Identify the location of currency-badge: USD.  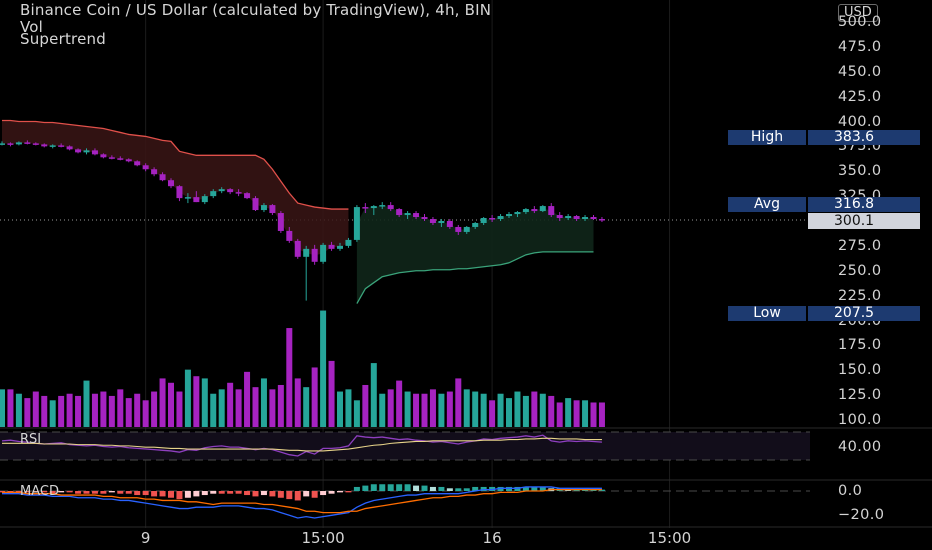
(858, 13).